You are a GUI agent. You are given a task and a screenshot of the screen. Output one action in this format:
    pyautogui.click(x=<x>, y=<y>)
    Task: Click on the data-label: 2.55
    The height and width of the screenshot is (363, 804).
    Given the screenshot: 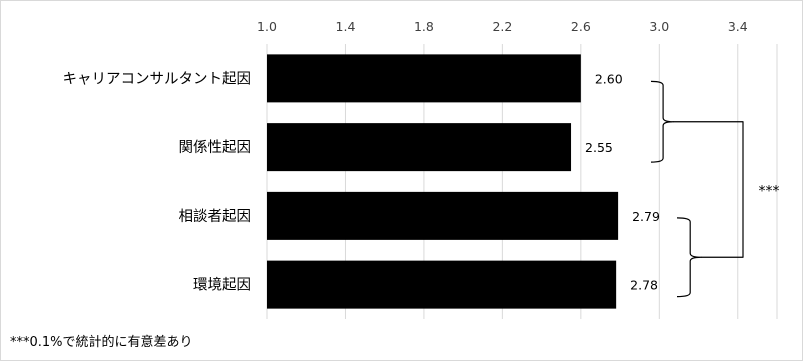 What is the action you would take?
    pyautogui.click(x=599, y=147)
    